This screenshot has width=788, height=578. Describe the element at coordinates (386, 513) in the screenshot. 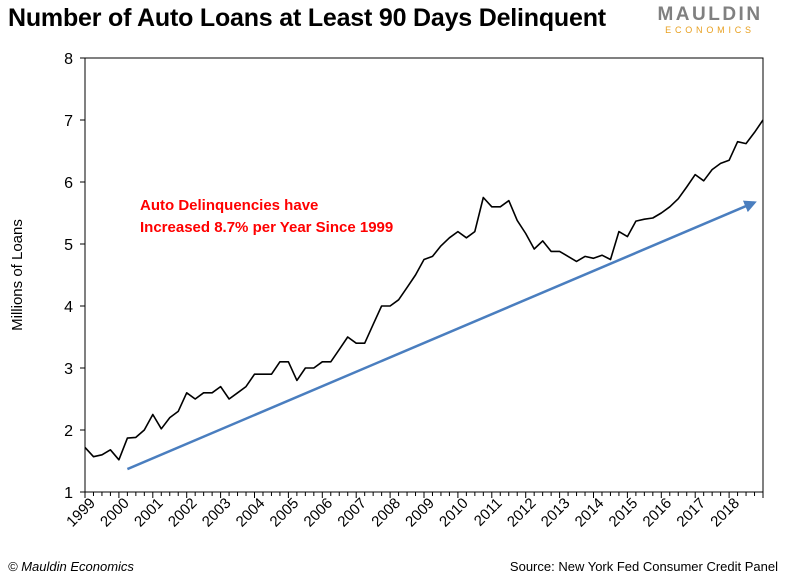

I see `x-tick-label: 2008` at that location.